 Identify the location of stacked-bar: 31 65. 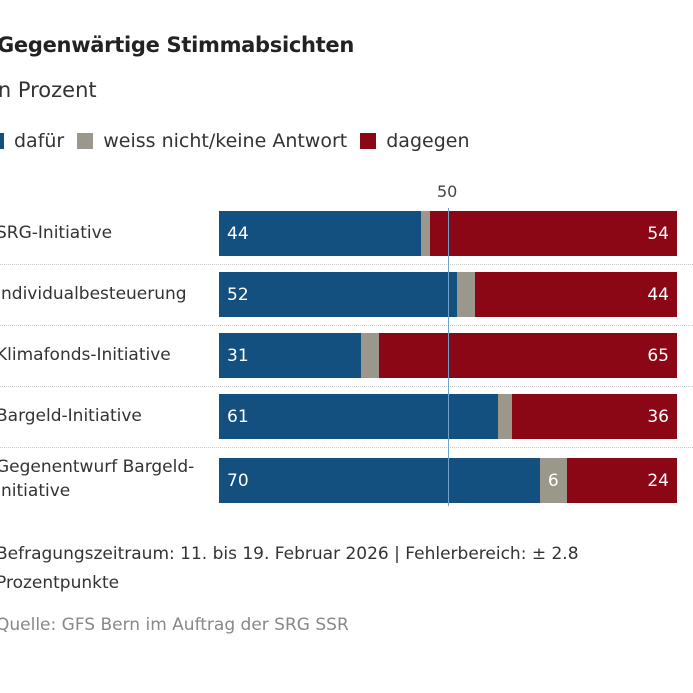
(448, 355).